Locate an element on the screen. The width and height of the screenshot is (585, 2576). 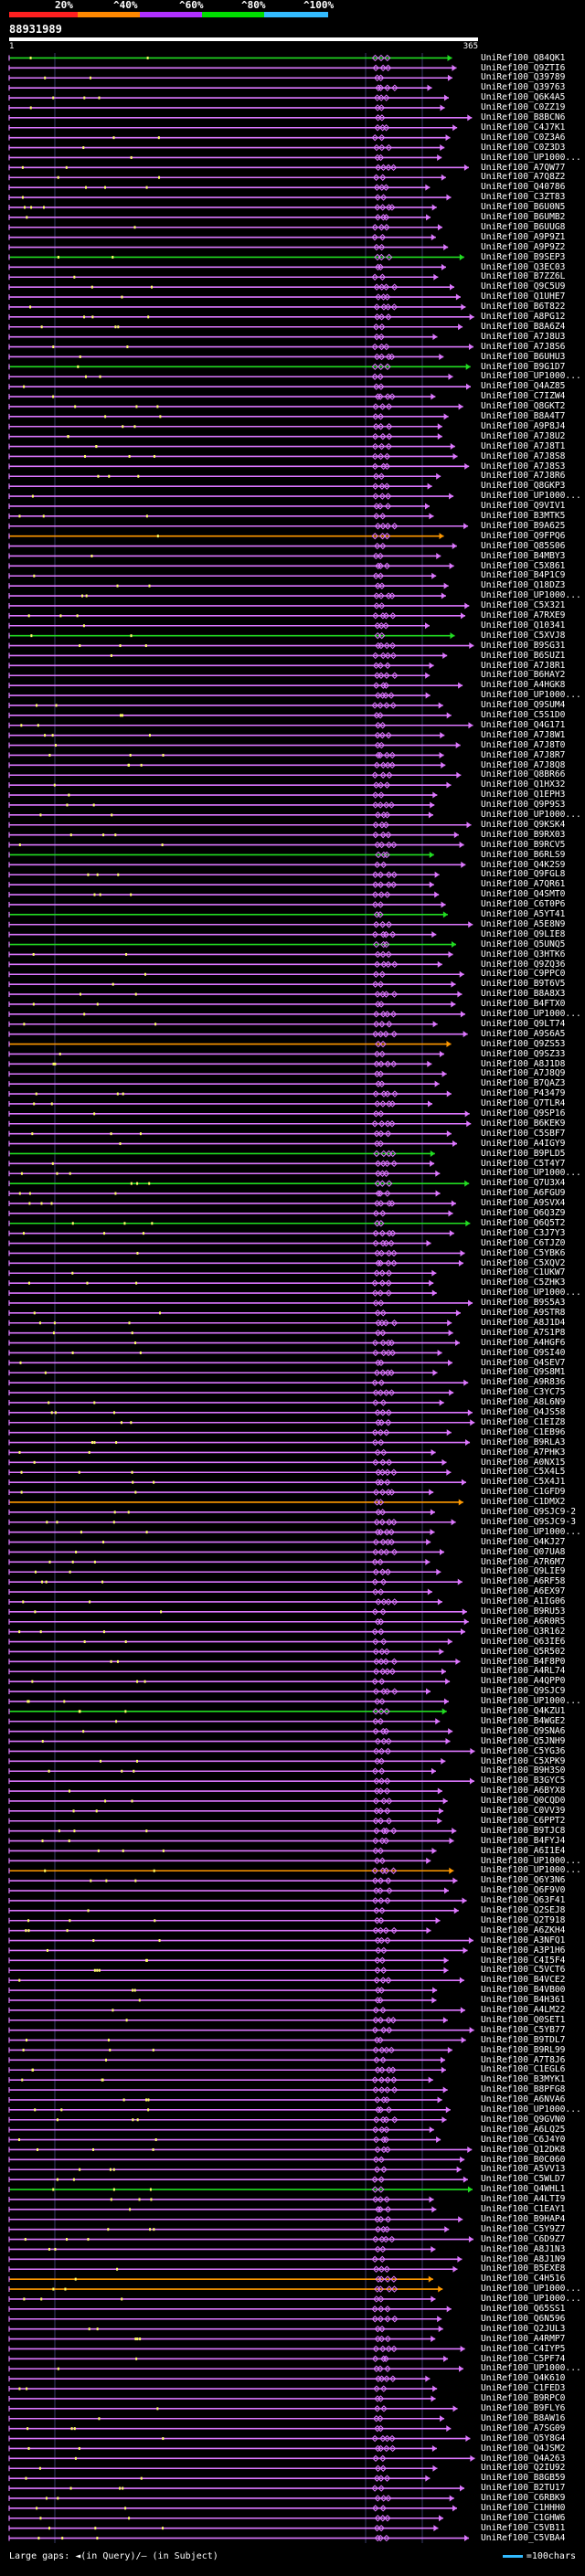
hit-label: UniRef100_Q5Y8G4 is located at coordinates (523, 2438).